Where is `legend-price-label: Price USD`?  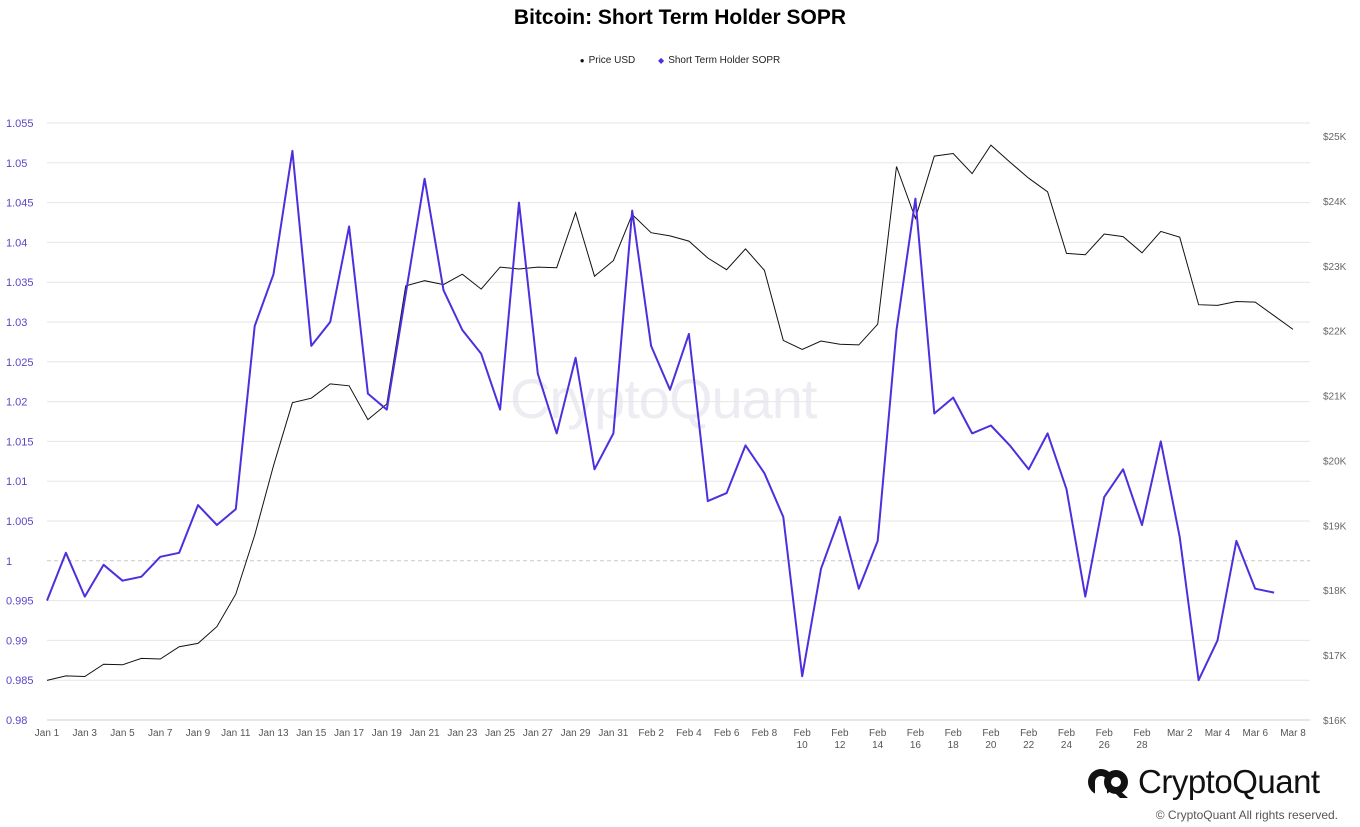 legend-price-label: Price USD is located at coordinates (612, 60).